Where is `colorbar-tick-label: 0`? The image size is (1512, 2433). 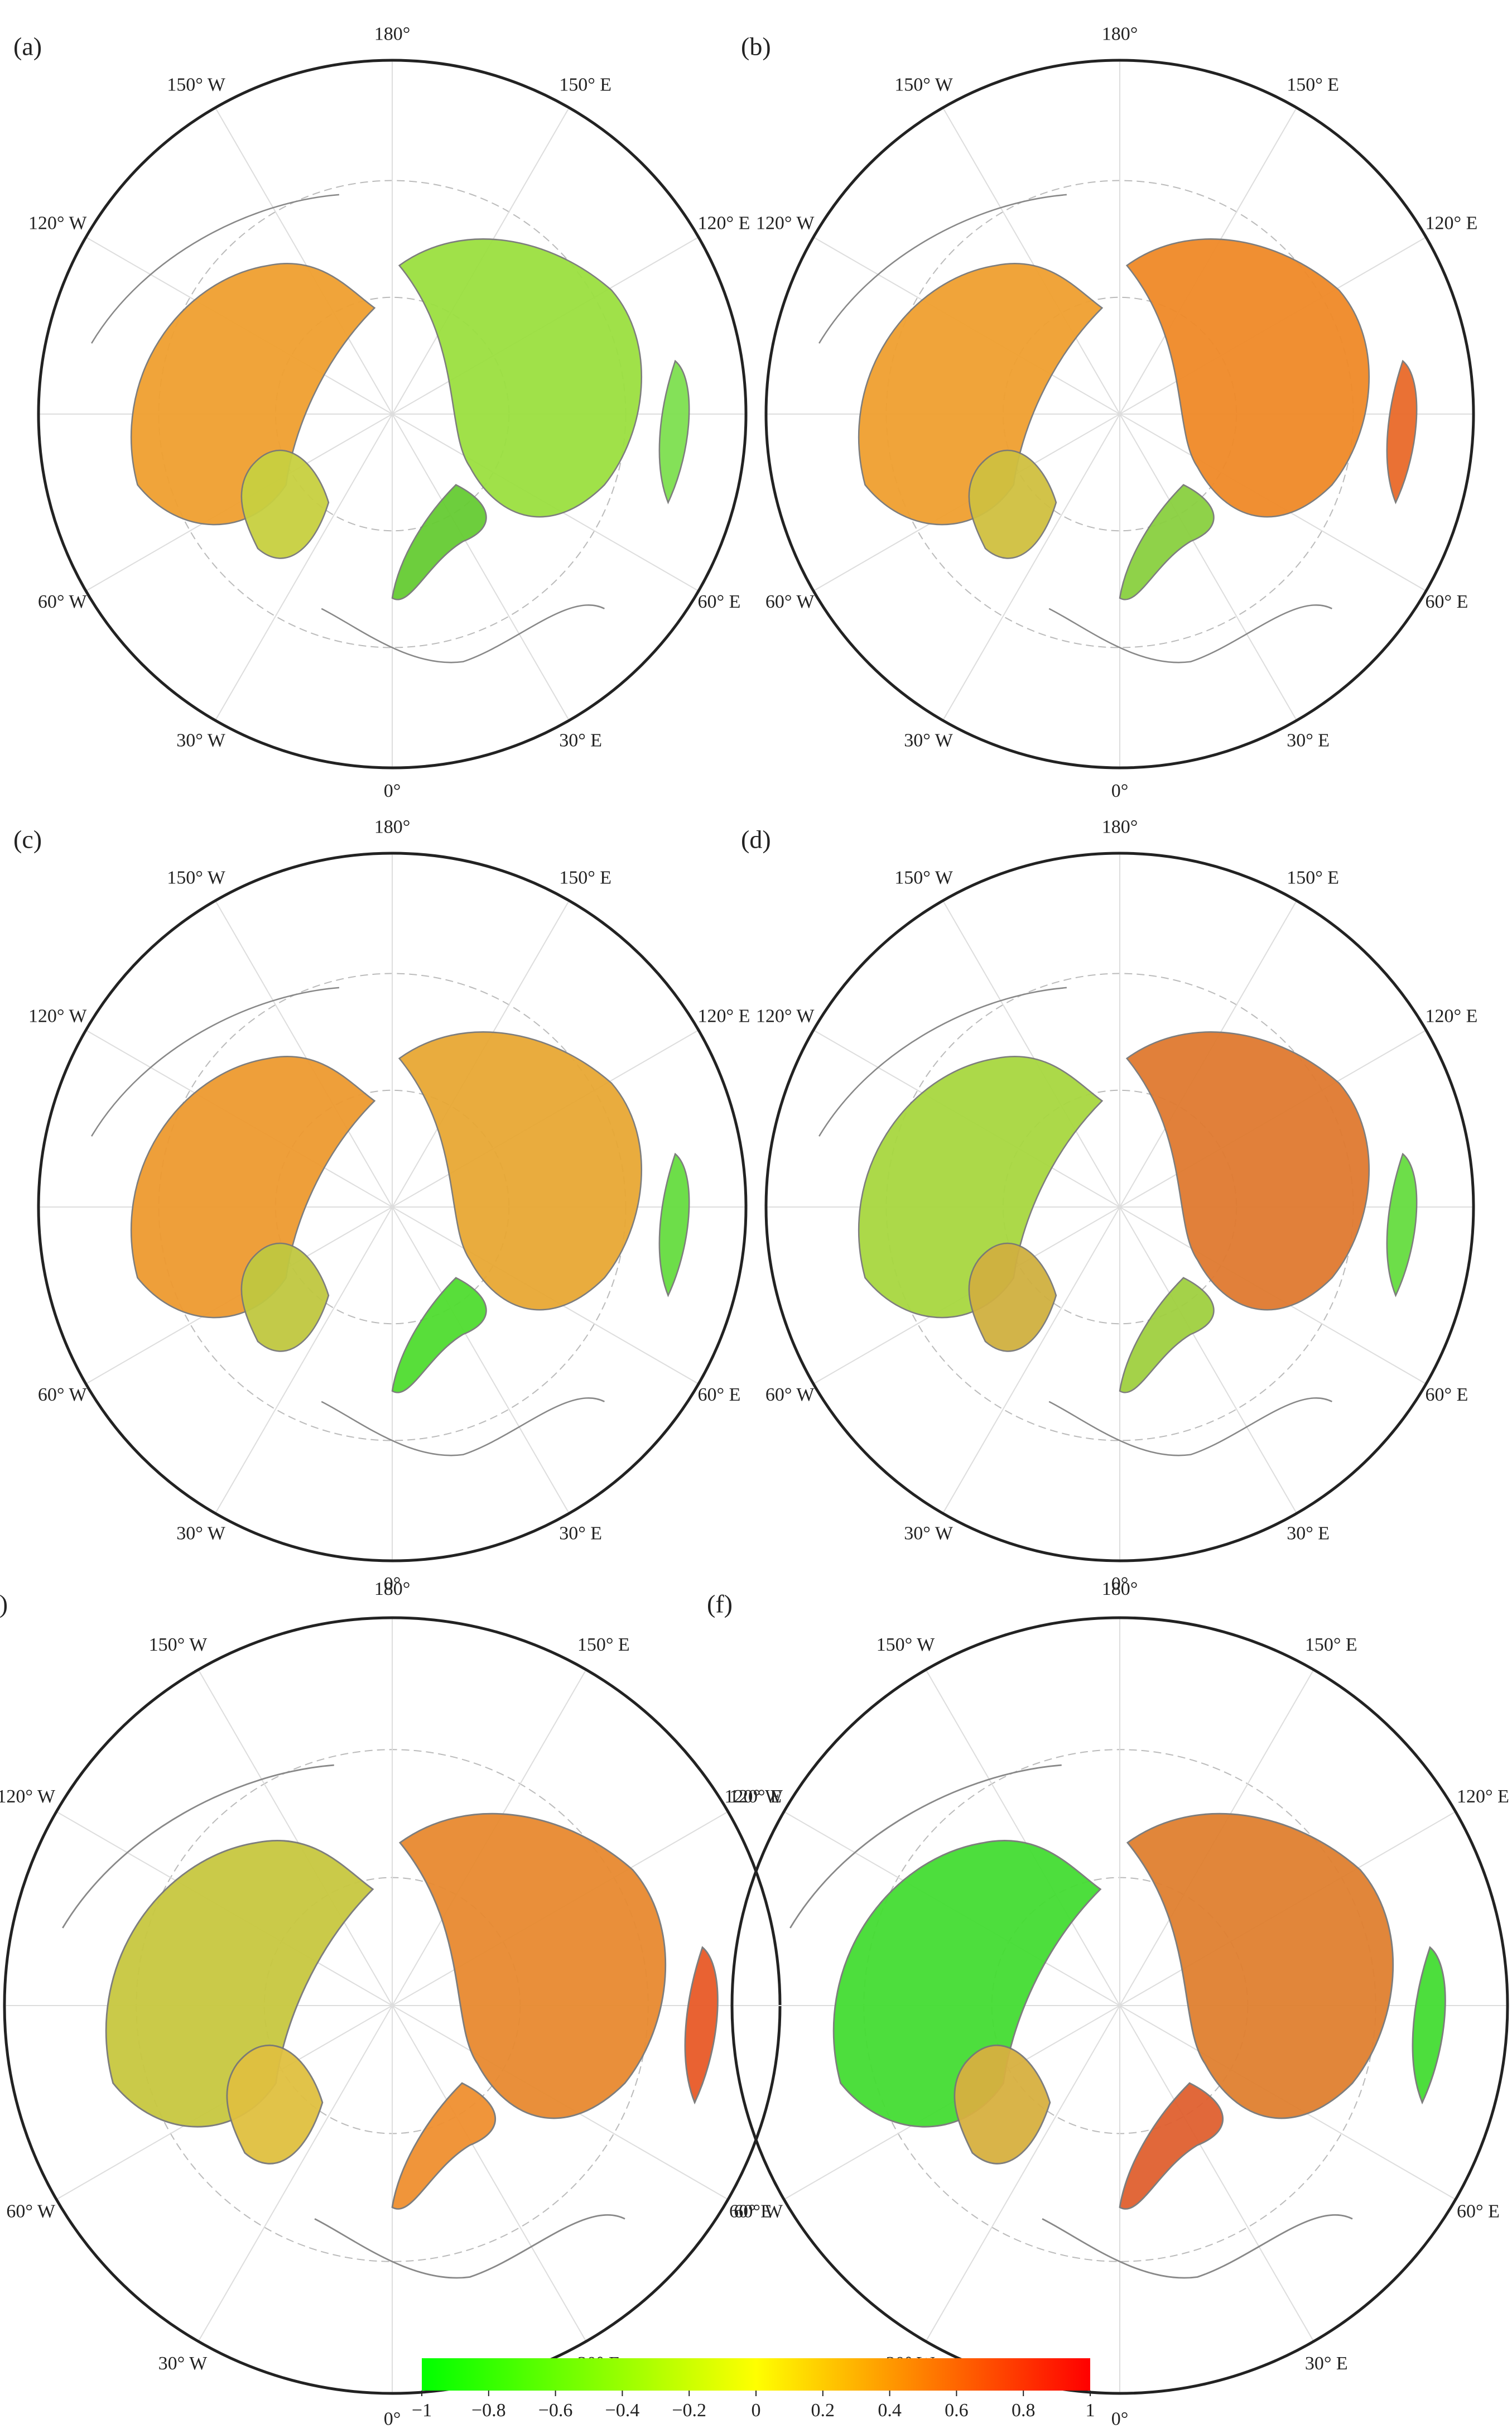 colorbar-tick-label: 0 is located at coordinates (756, 2410).